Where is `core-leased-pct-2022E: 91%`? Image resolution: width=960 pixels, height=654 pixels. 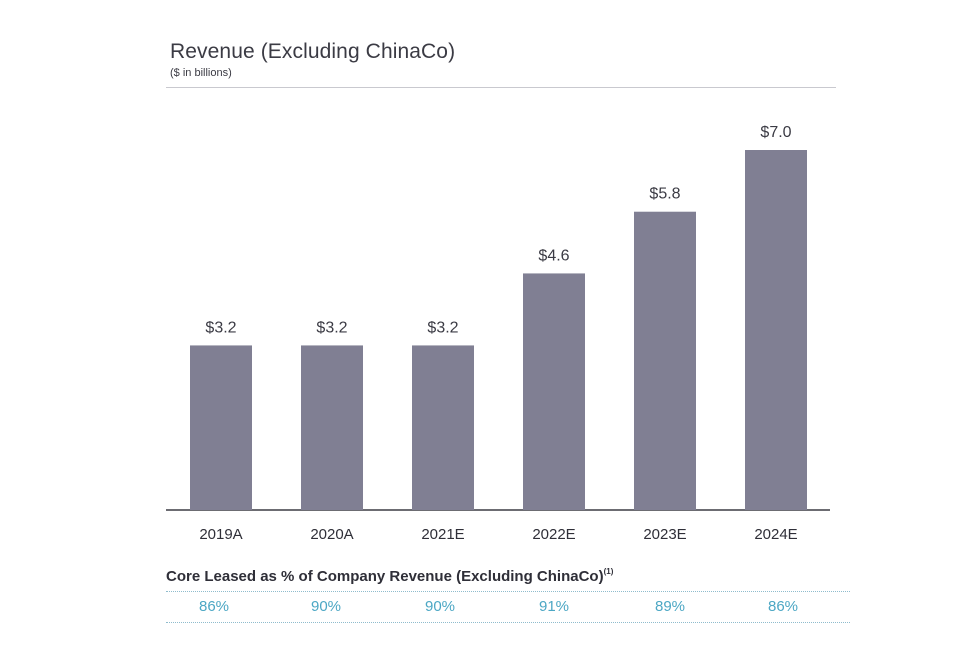
core-leased-pct-2022E: 91% is located at coordinates (554, 606).